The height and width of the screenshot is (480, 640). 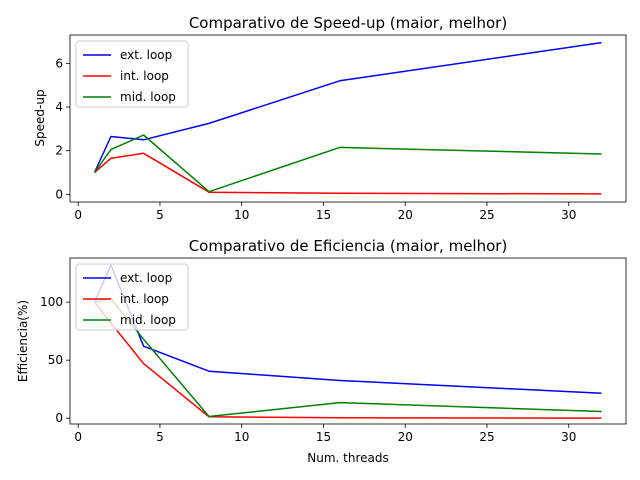 I want to click on y-tick-label: 6, so click(x=59, y=63).